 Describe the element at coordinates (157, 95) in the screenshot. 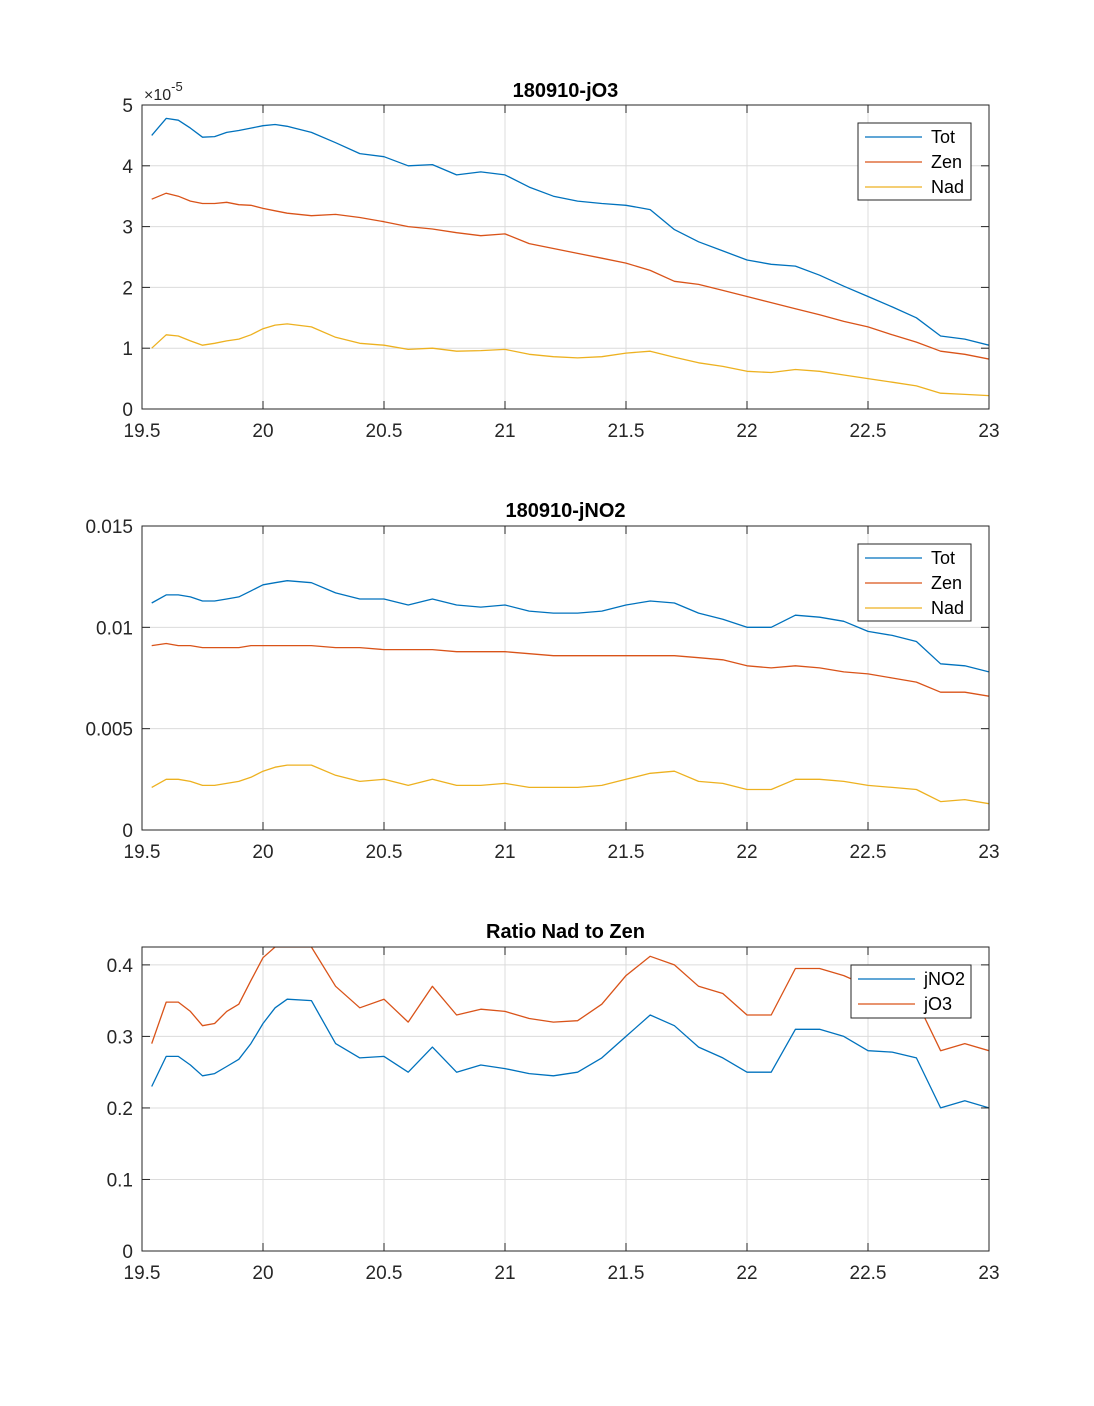

I see `y-exponent-base: ×10` at that location.